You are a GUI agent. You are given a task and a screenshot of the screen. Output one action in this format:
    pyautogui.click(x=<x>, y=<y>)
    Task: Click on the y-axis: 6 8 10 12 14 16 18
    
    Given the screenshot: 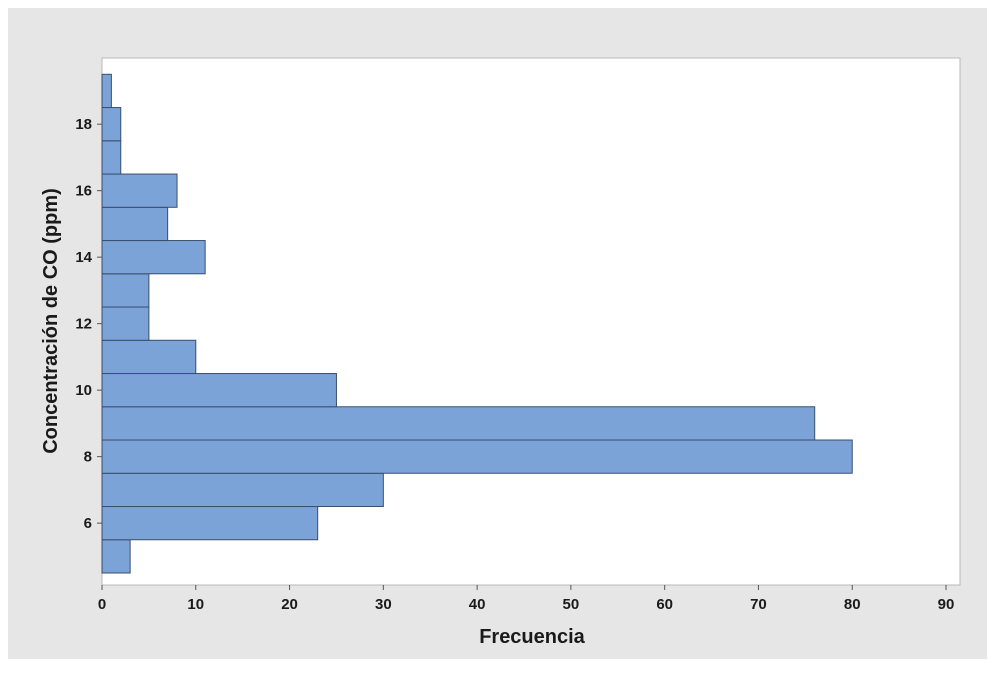 What is the action you would take?
    pyautogui.click(x=88, y=324)
    